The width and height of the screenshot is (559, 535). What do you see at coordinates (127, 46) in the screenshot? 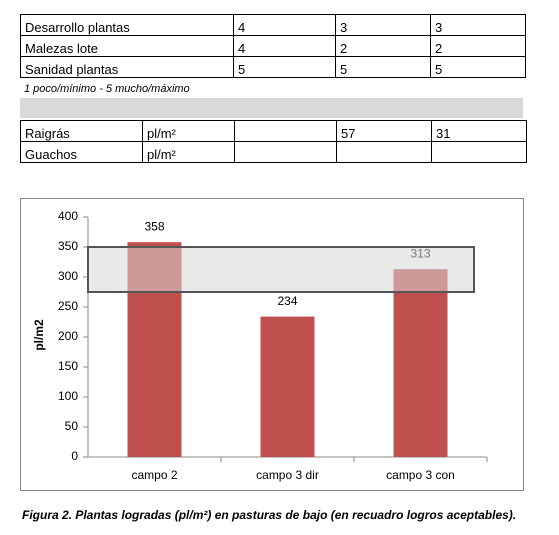
I see `cell: Malezas lote` at bounding box center [127, 46].